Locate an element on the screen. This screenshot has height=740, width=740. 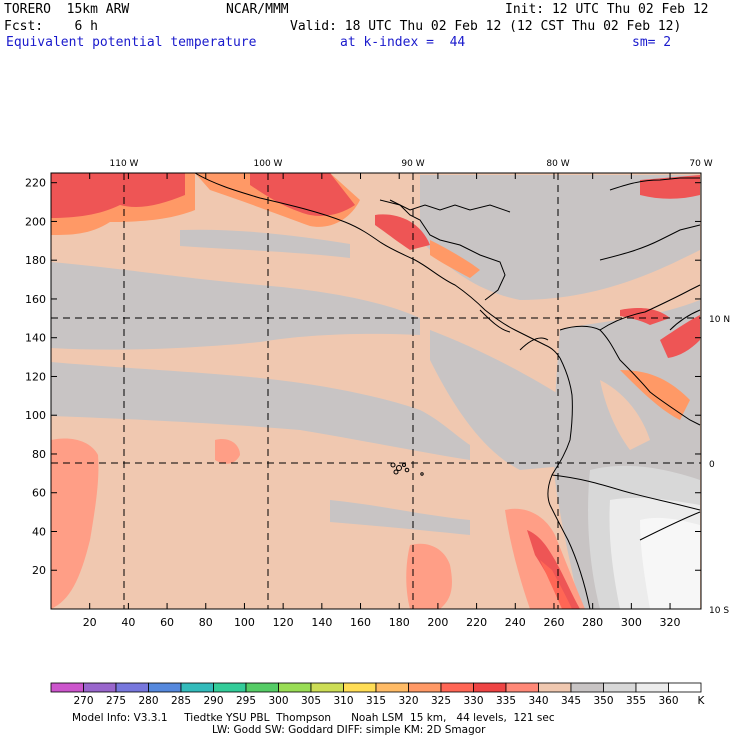
x-tick-label: 240 is located at coordinates (515, 622).